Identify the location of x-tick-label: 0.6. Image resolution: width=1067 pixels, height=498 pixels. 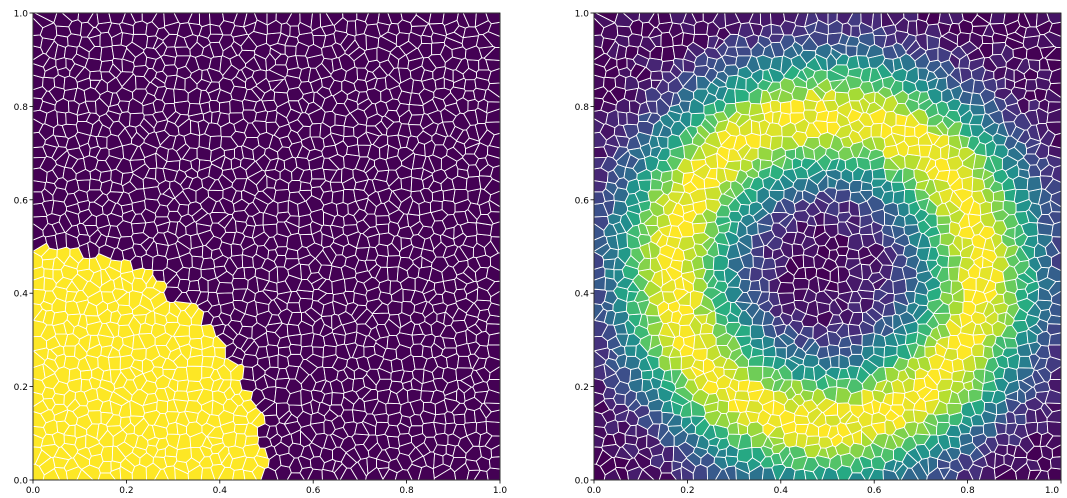
(313, 491).